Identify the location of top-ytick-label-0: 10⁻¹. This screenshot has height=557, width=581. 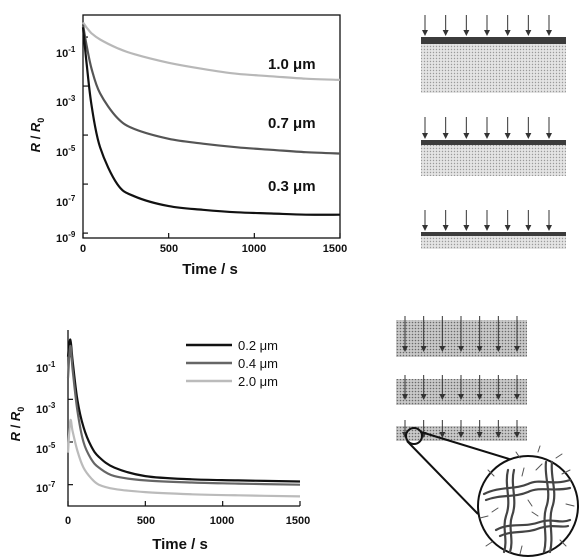
(66, 52).